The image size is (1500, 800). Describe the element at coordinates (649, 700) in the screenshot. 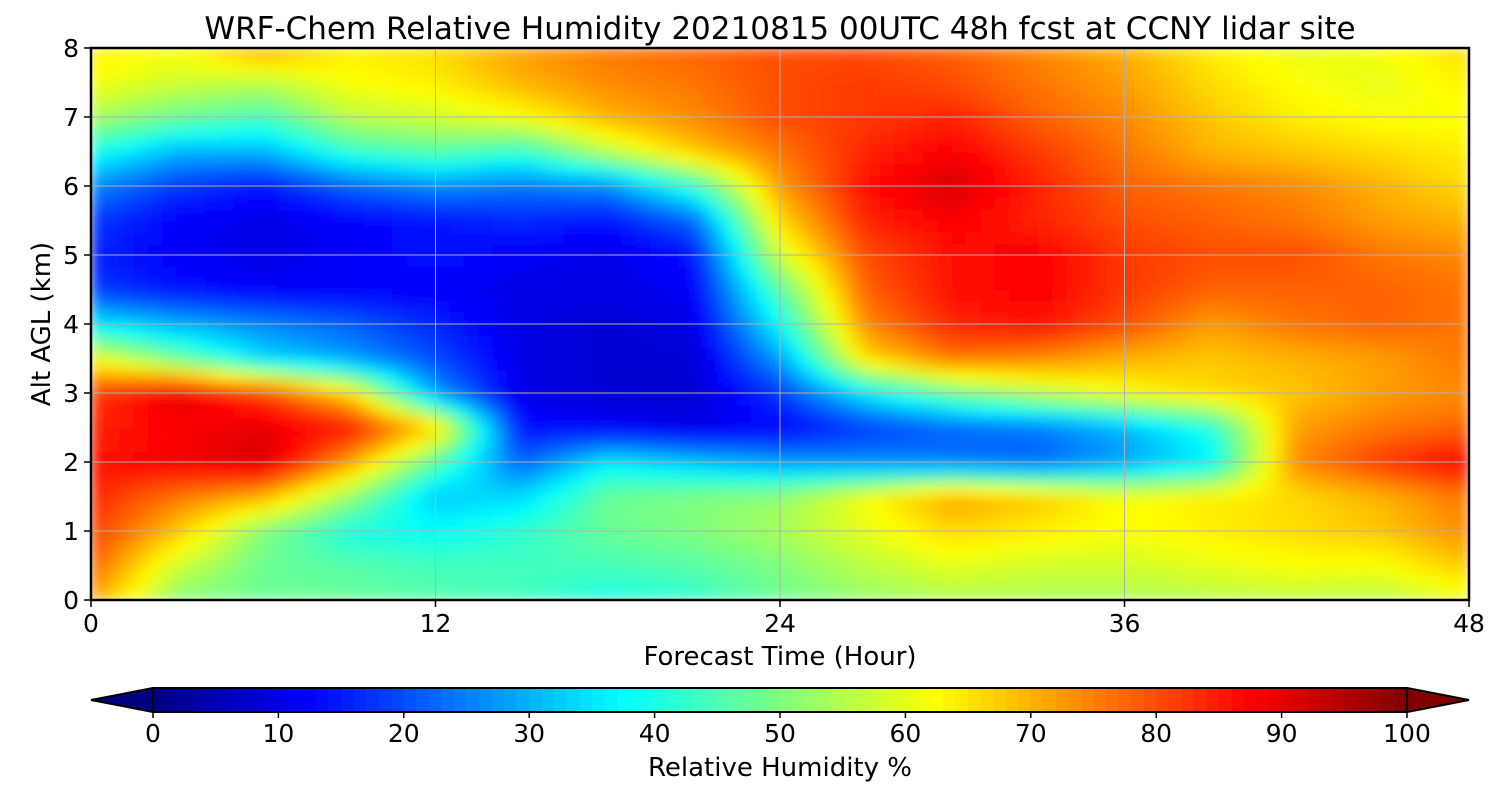

I see `colorbar-swatch` at that location.